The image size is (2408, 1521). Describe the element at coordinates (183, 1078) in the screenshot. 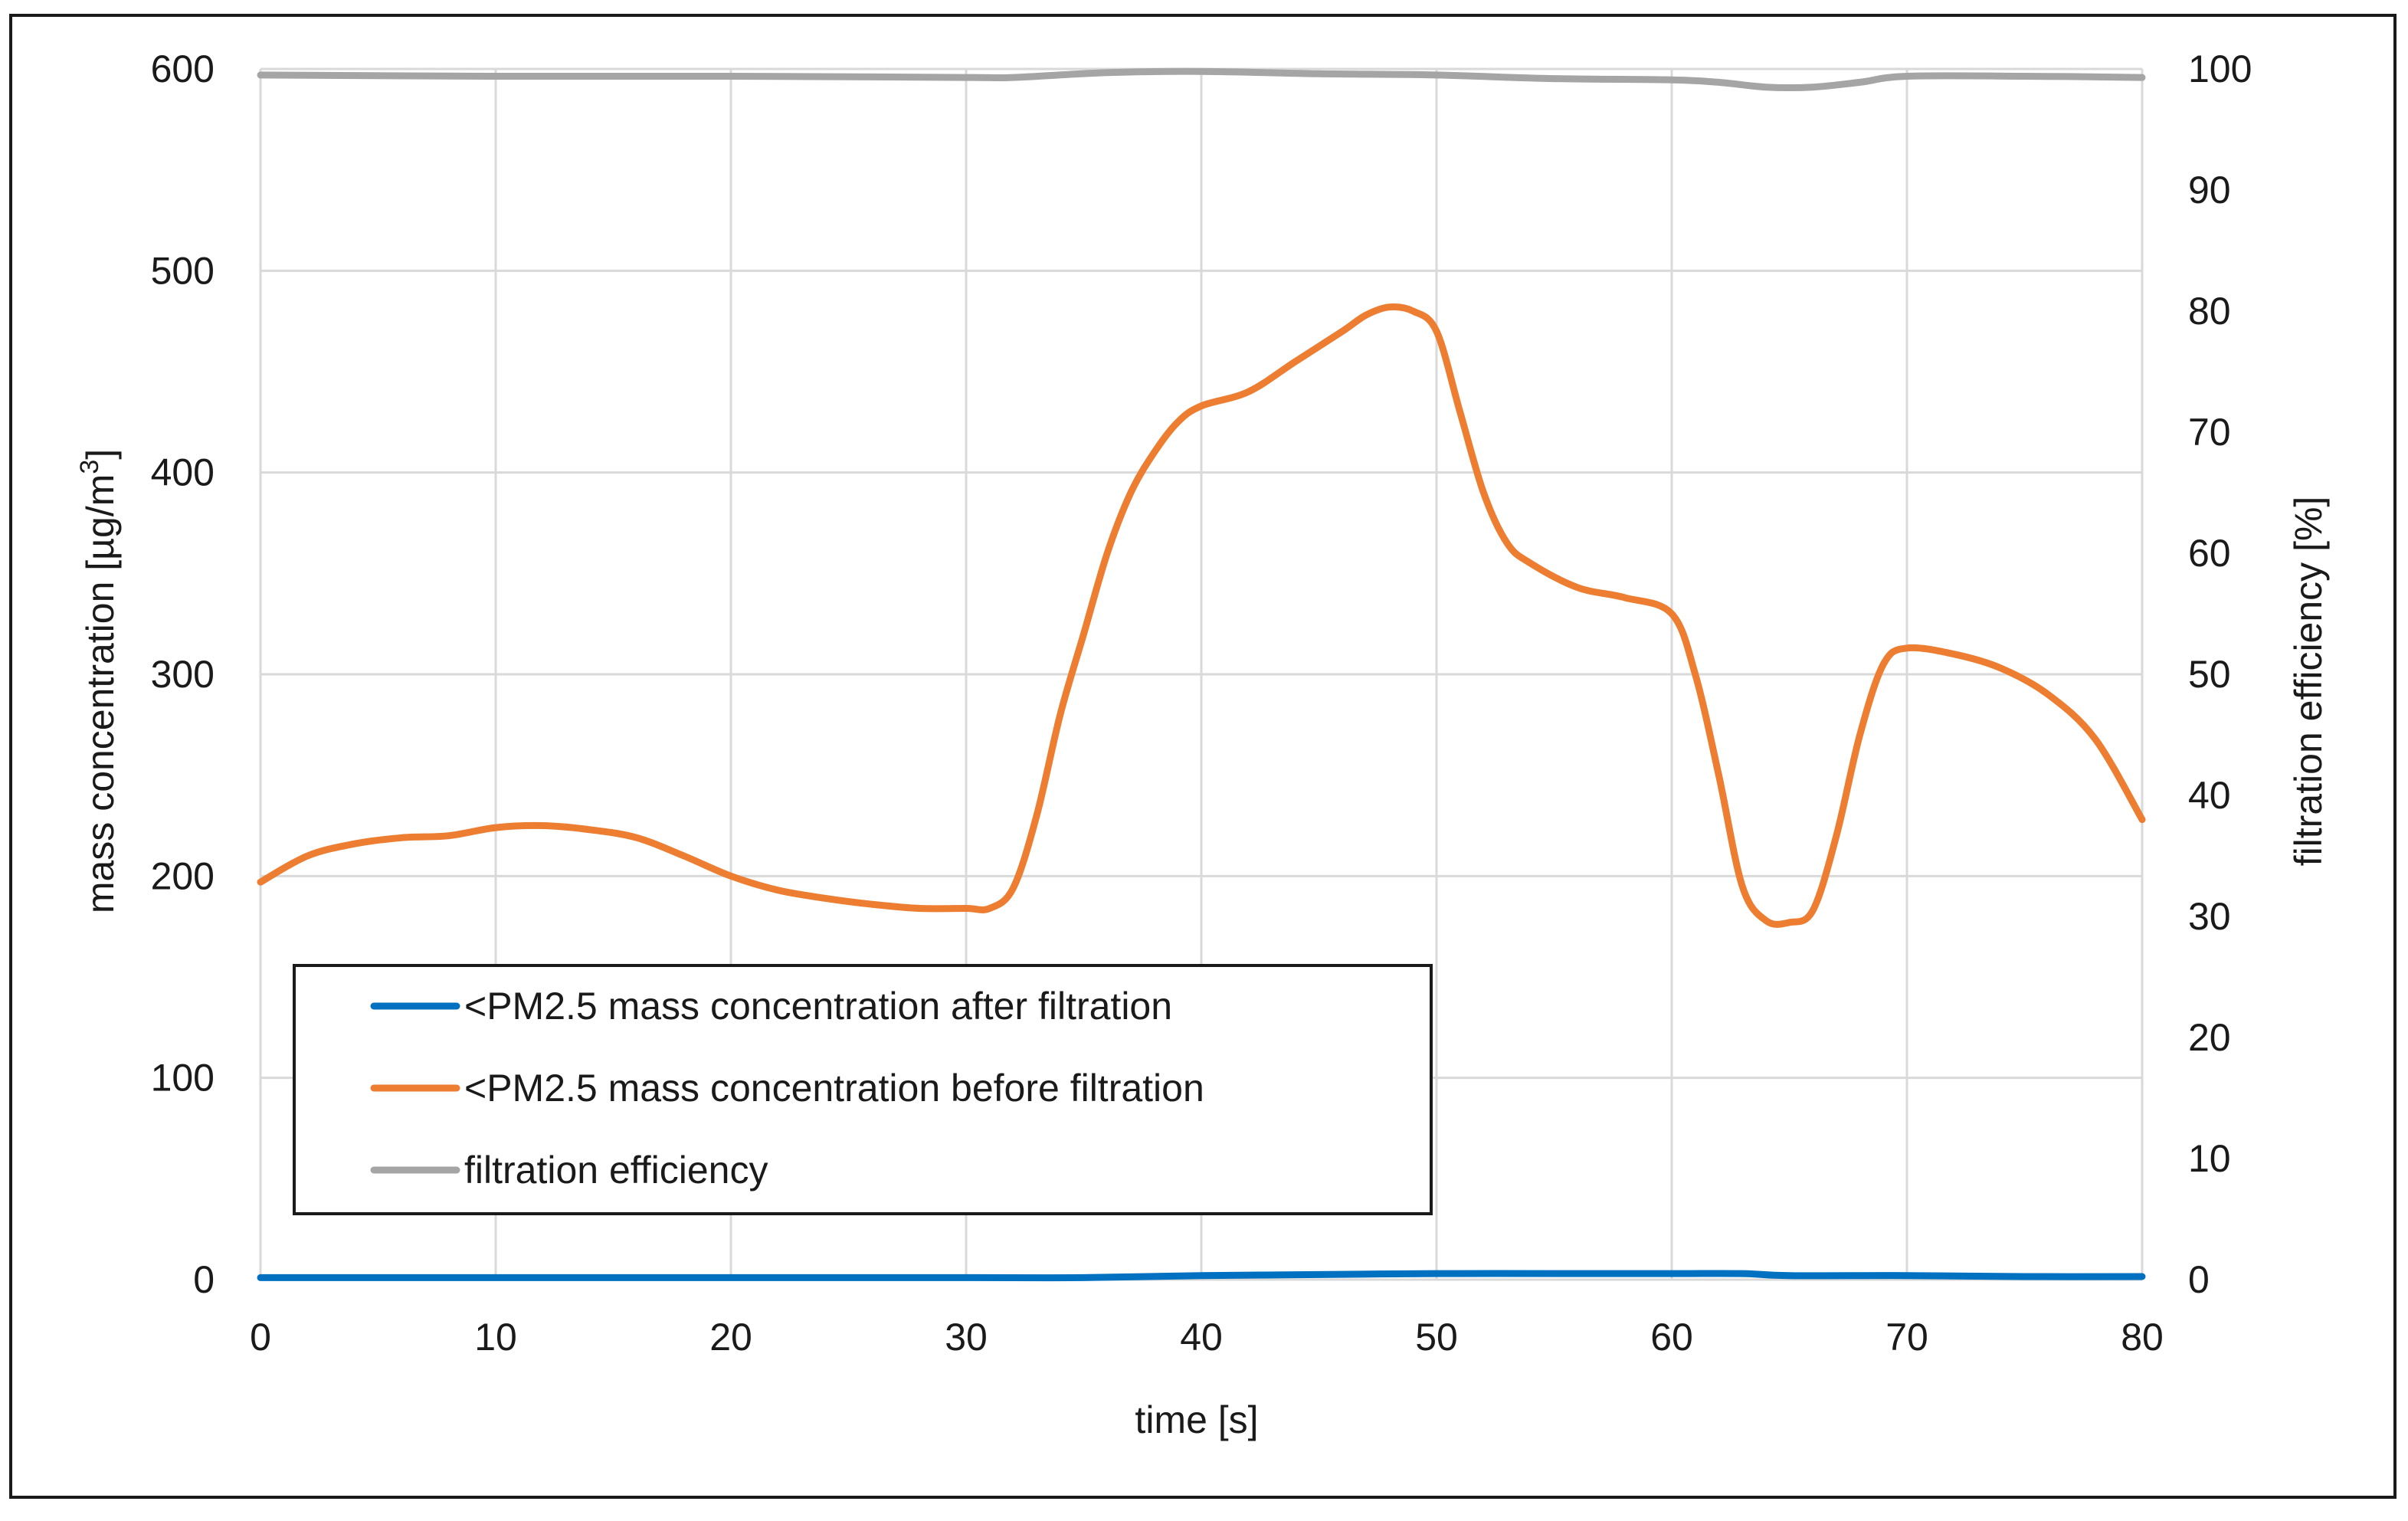

I see `y-tick-label: 100` at that location.